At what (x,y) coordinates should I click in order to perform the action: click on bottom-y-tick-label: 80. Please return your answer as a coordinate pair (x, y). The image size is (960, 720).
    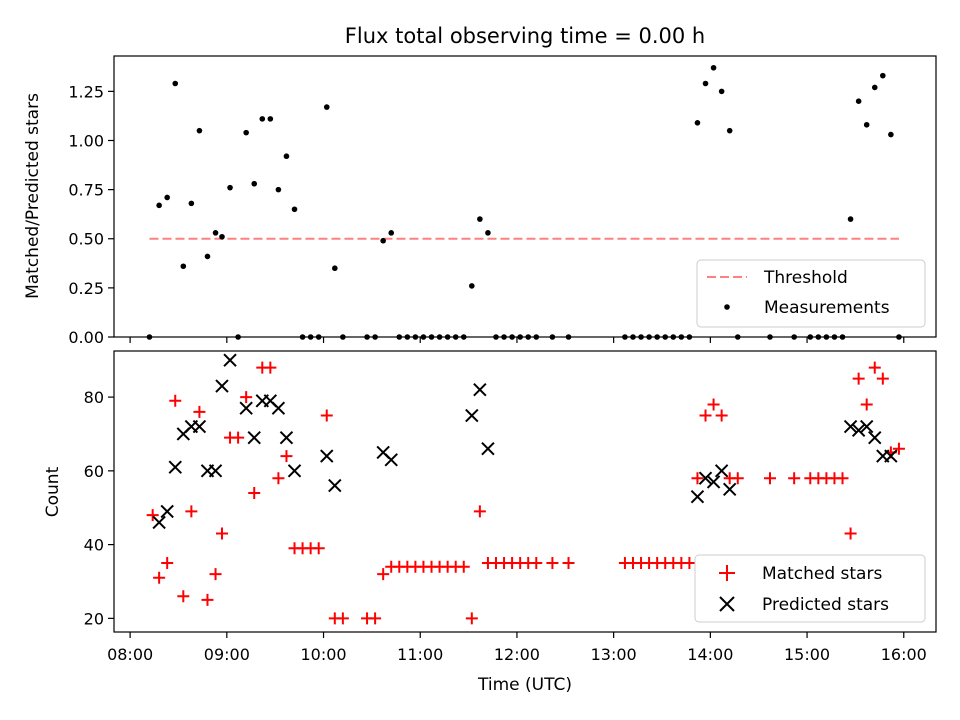
    Looking at the image, I should click on (94, 397).